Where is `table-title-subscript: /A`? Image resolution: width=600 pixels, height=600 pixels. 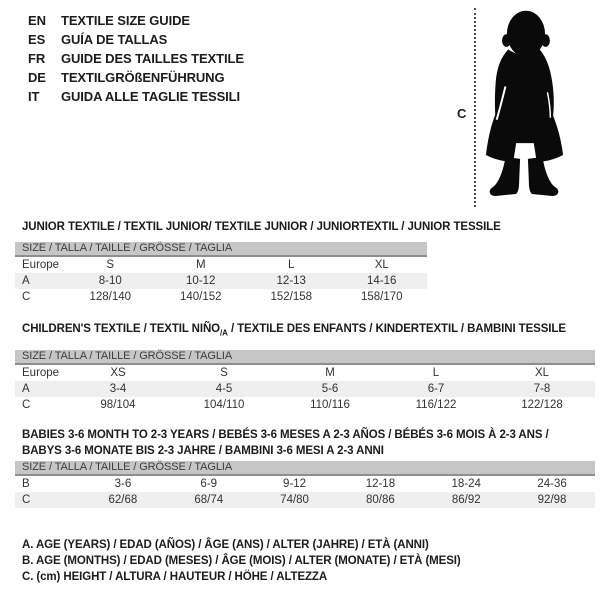 table-title-subscript: /A is located at coordinates (224, 333).